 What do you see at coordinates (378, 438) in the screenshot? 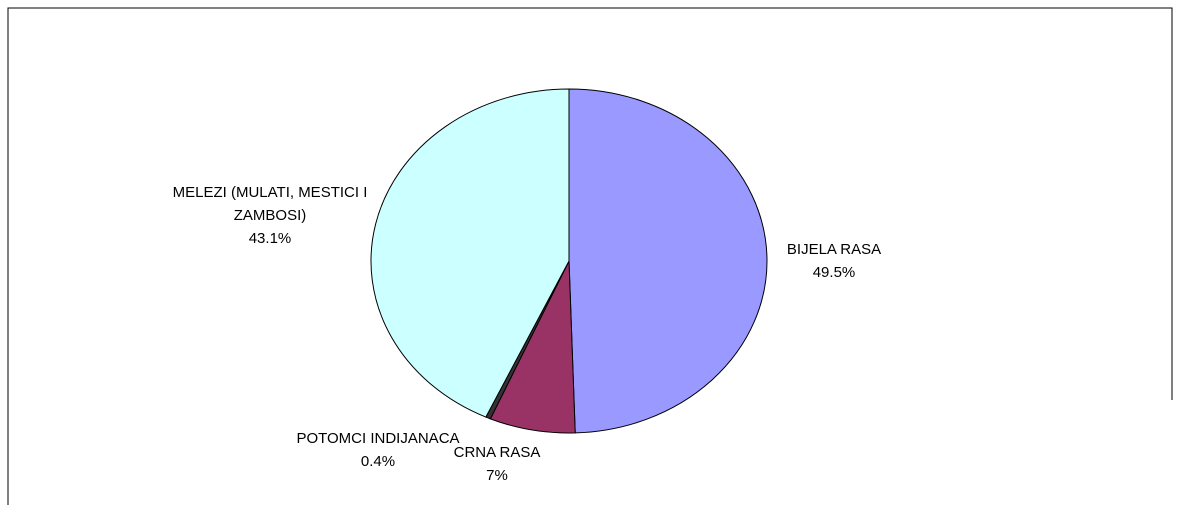
I see `category-label: POTOMCI INDIJANACA` at bounding box center [378, 438].